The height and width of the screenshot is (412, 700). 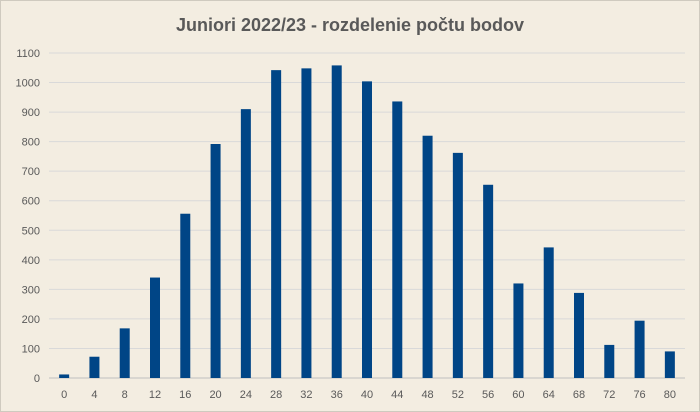 I want to click on x-tick-label: 8, so click(x=125, y=395).